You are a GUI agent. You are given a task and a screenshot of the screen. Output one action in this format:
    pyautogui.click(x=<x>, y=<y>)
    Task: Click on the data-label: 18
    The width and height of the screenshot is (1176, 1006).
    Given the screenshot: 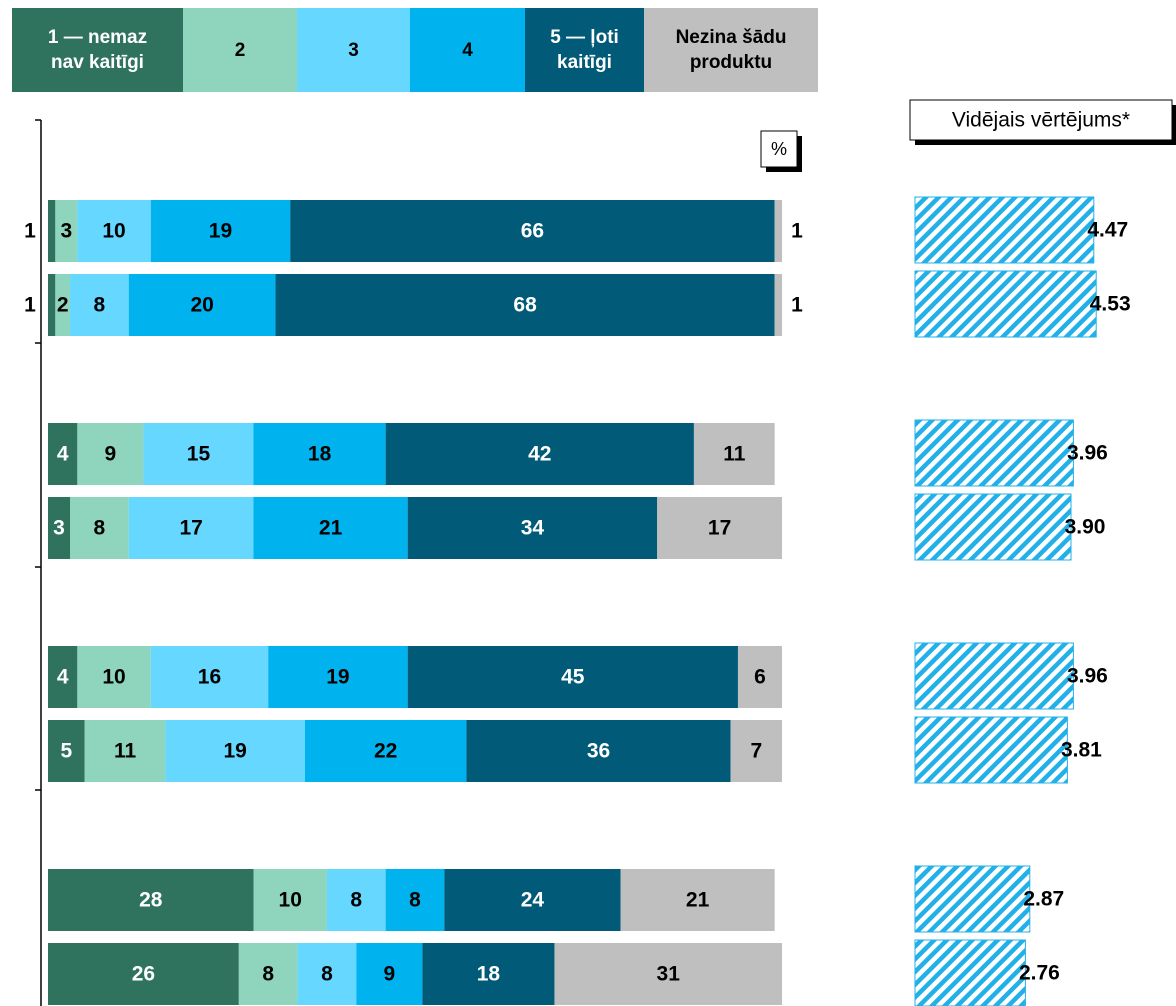 What is the action you would take?
    pyautogui.click(x=489, y=974)
    